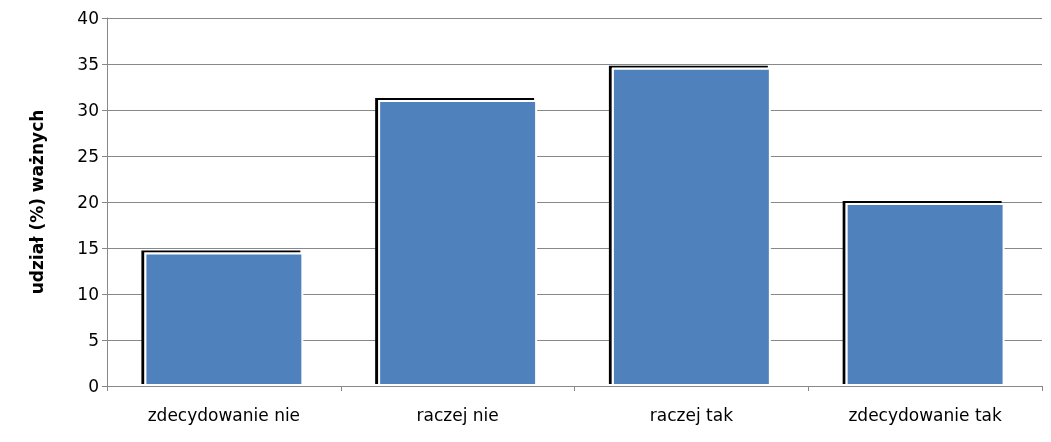 The image size is (1051, 442). Describe the element at coordinates (88, 202) in the screenshot. I see `y-tick-label: 20` at that location.